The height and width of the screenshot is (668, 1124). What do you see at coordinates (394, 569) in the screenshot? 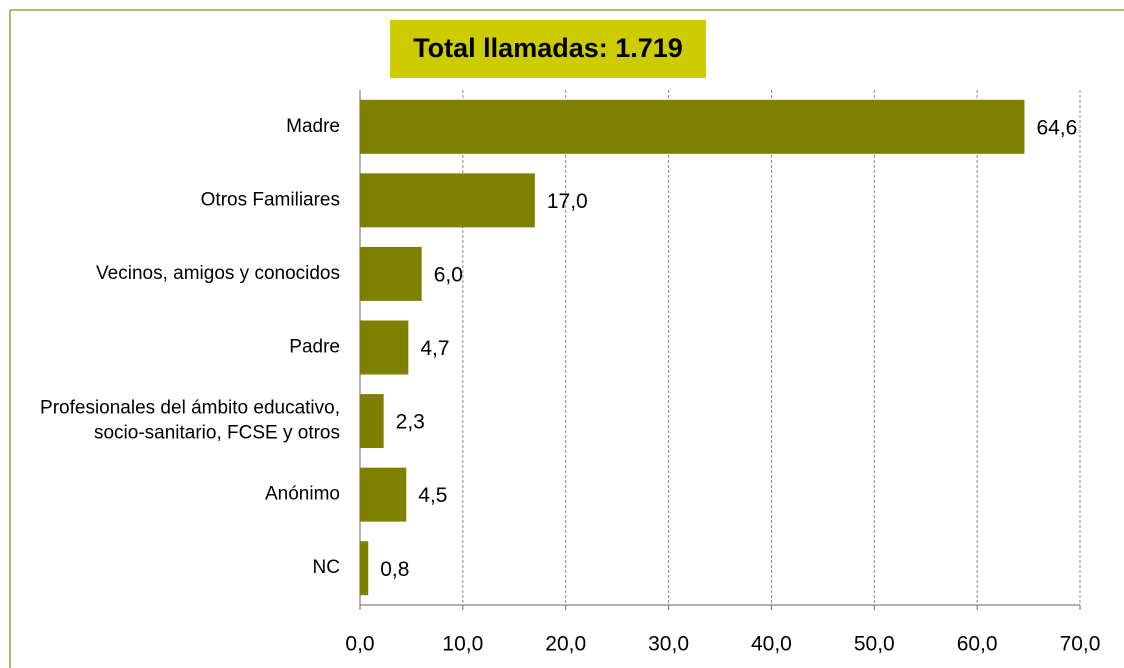
I see `value-label: 0,8` at bounding box center [394, 569].